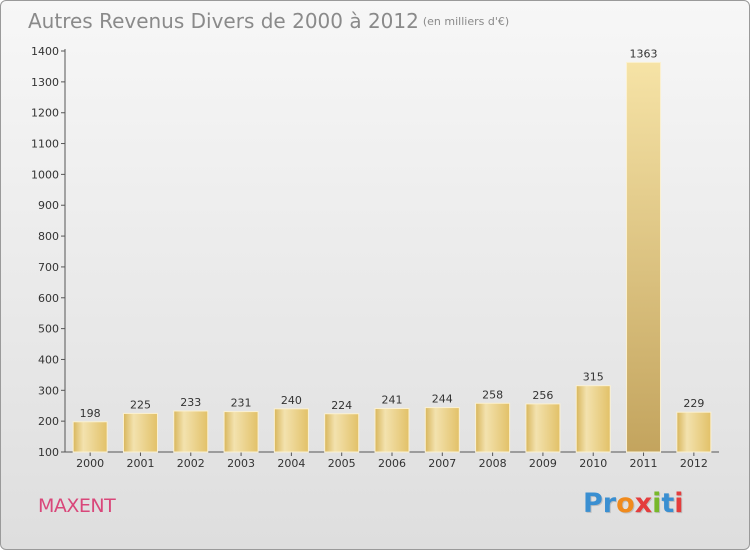 This screenshot has height=550, width=750. Describe the element at coordinates (48, 390) in the screenshot. I see `y-tick-label: 300` at that location.